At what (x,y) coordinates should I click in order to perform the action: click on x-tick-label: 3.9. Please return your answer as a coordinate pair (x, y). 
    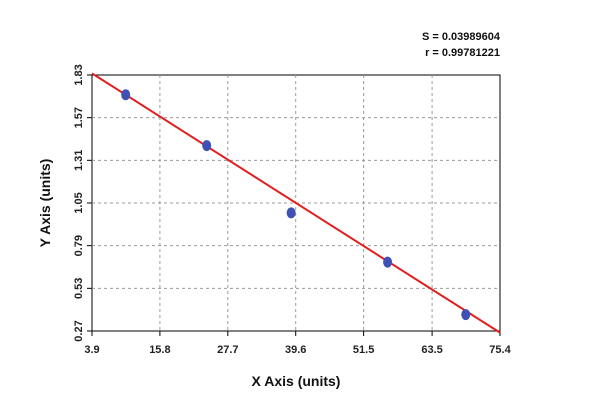
    Looking at the image, I should click on (91, 350).